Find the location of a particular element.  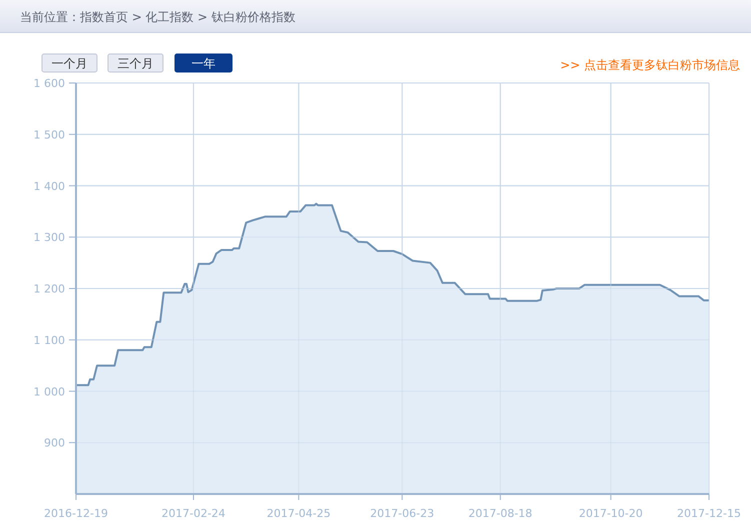

x-tick-label: 2016-12-19 is located at coordinates (76, 513).